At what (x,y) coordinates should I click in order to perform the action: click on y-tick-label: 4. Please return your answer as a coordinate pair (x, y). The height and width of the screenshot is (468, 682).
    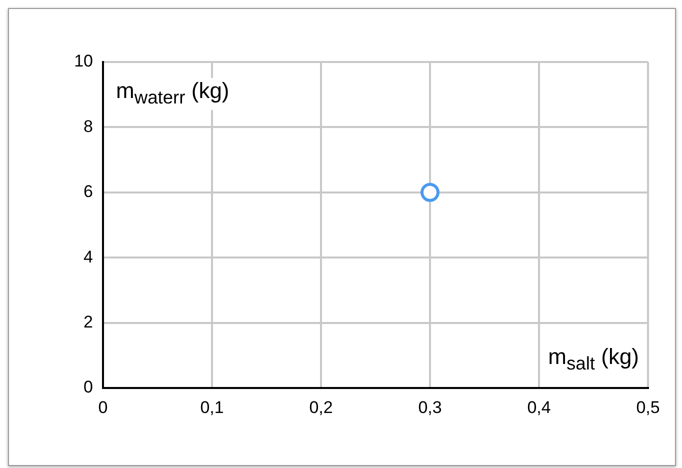
    Looking at the image, I should click on (88, 256).